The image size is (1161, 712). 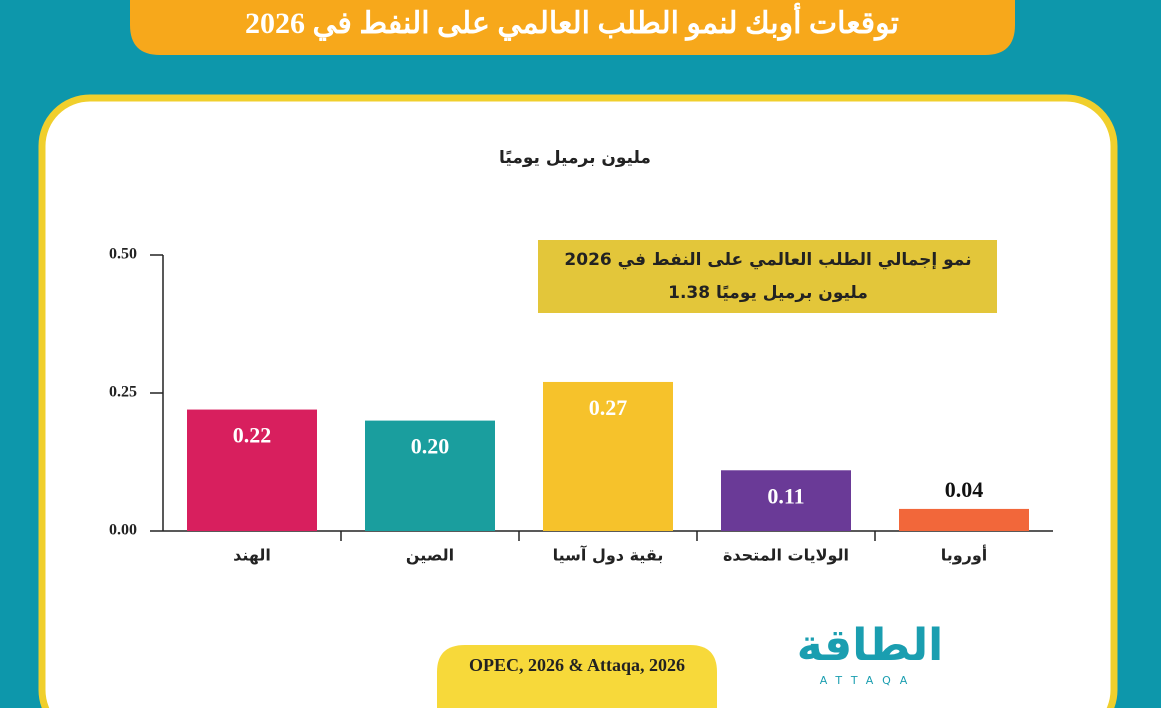 What do you see at coordinates (123, 392) in the screenshot?
I see `y-tick-label: 0.25` at bounding box center [123, 392].